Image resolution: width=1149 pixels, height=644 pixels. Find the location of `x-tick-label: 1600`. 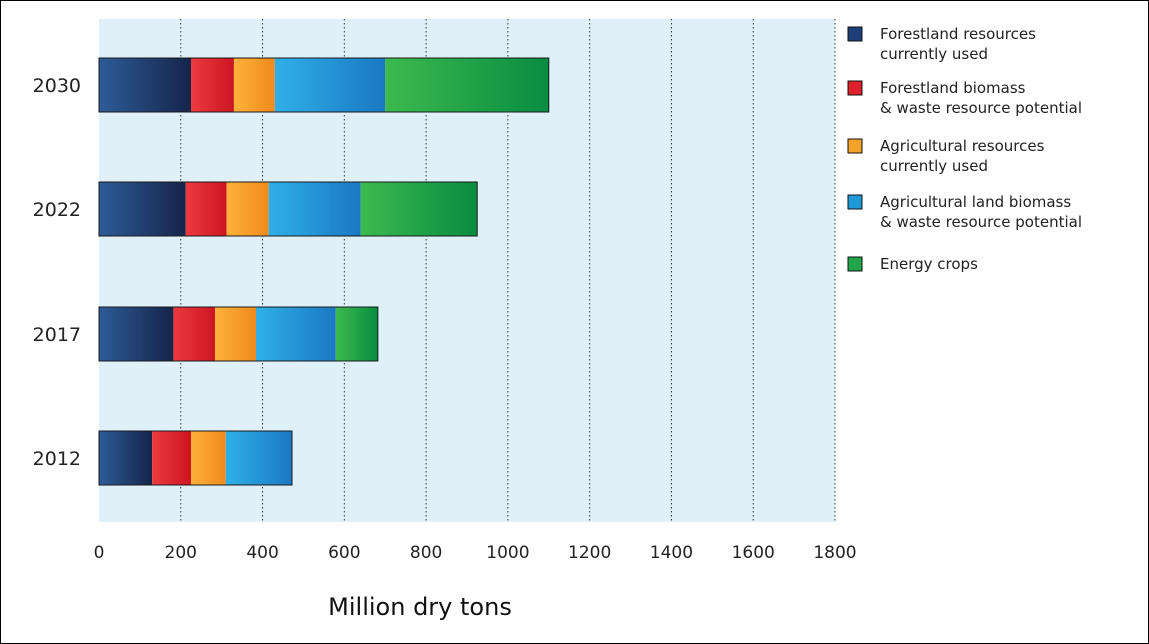

x-tick-label: 1600 is located at coordinates (753, 553).